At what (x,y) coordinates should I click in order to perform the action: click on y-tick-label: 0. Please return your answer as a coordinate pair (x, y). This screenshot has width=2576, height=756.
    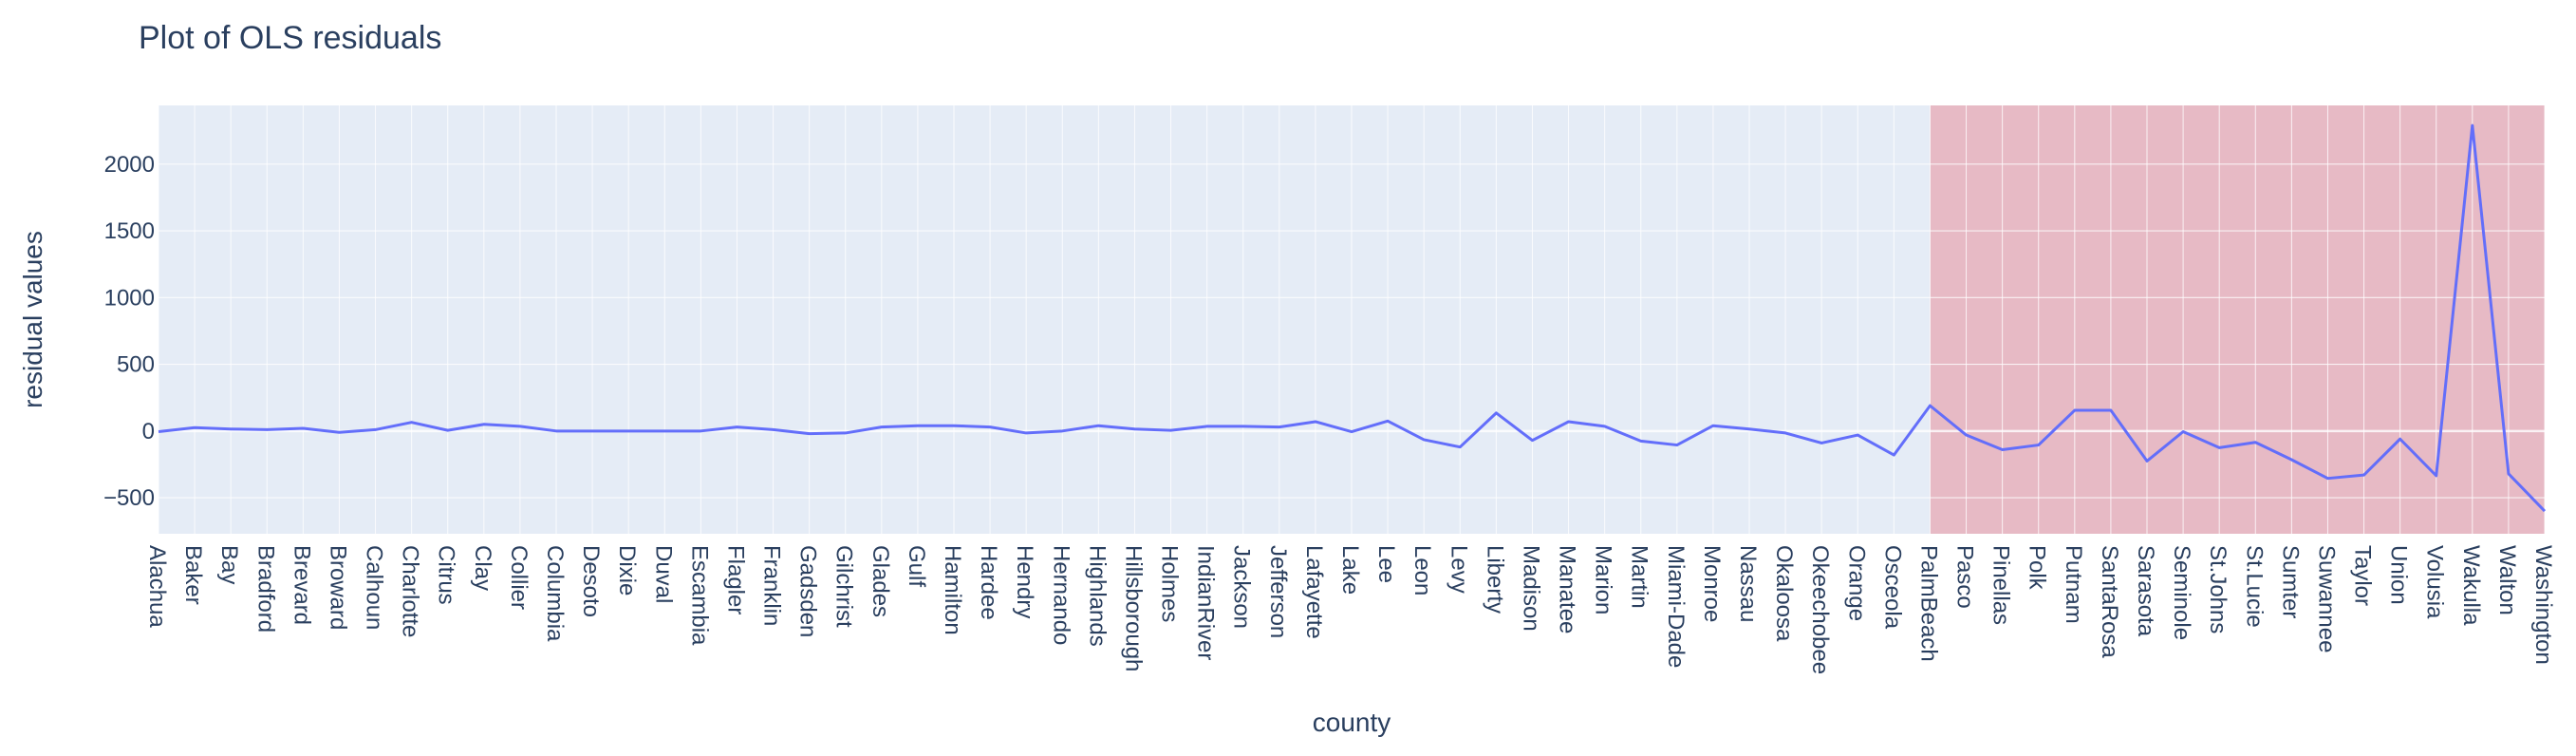
    Looking at the image, I should click on (148, 431).